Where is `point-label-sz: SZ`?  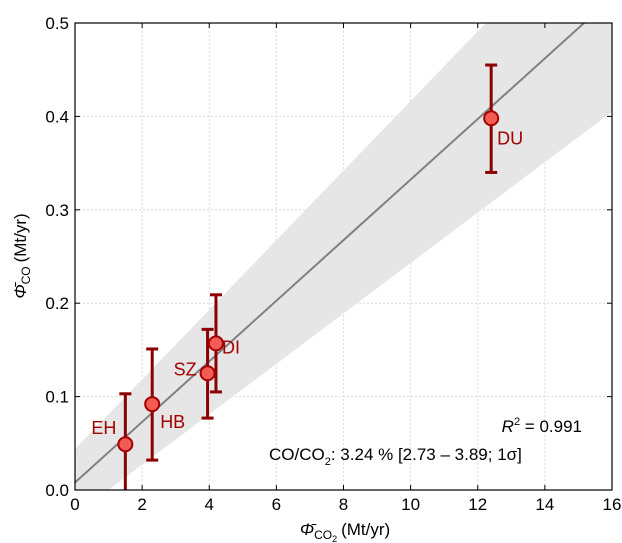
point-label-sz: SZ is located at coordinates (185, 369).